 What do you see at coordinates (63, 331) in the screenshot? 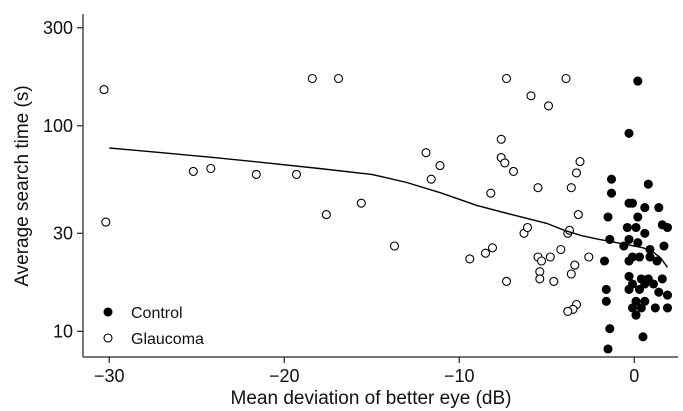
I see `y-tick-label-10: 10` at bounding box center [63, 331].